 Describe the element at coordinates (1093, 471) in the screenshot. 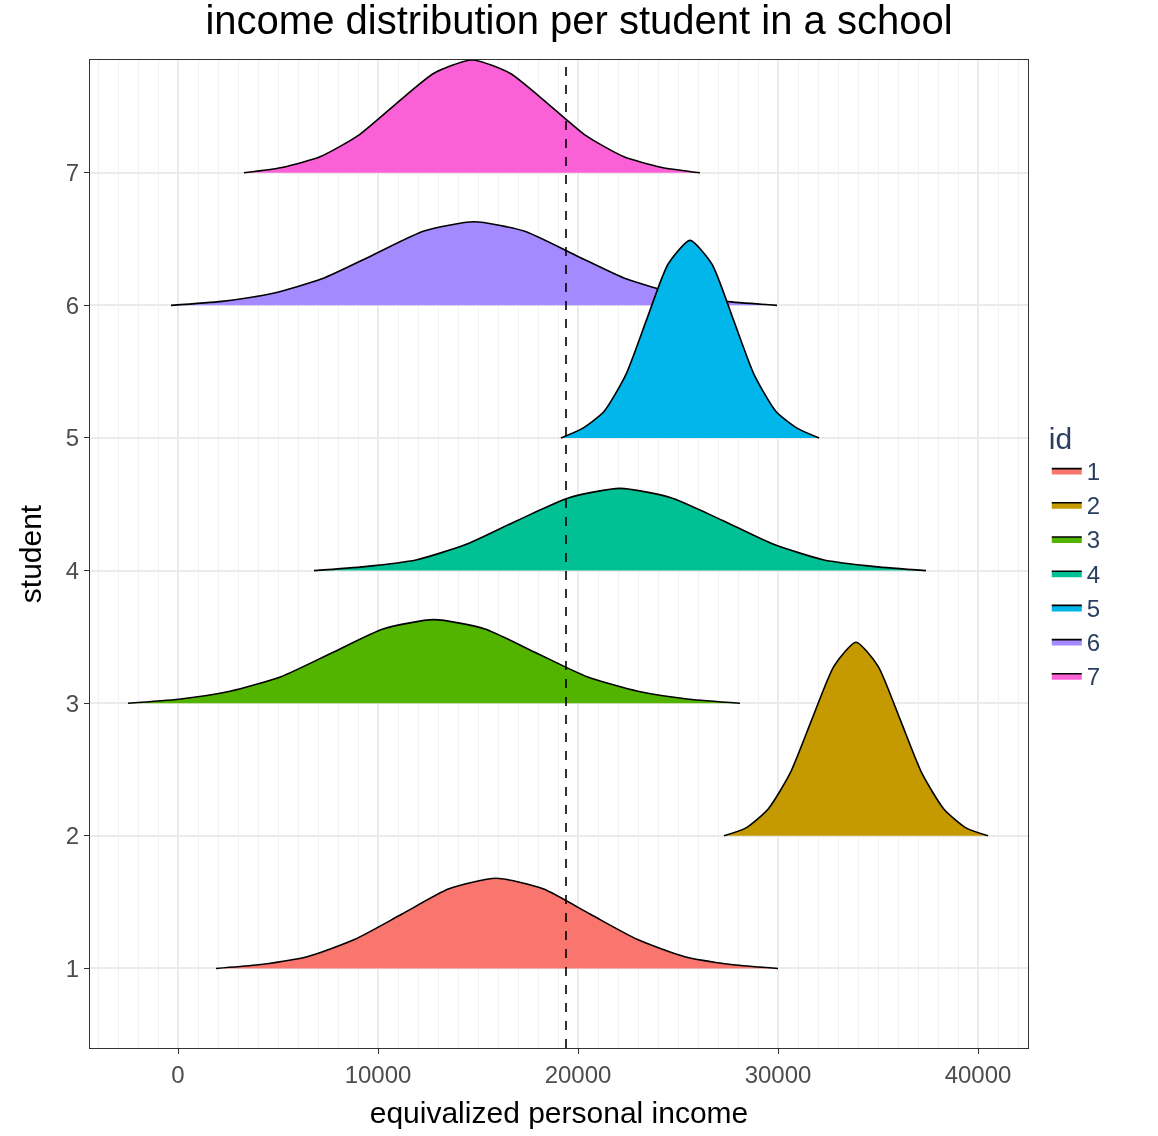

I see `legend-label: 1` at that location.